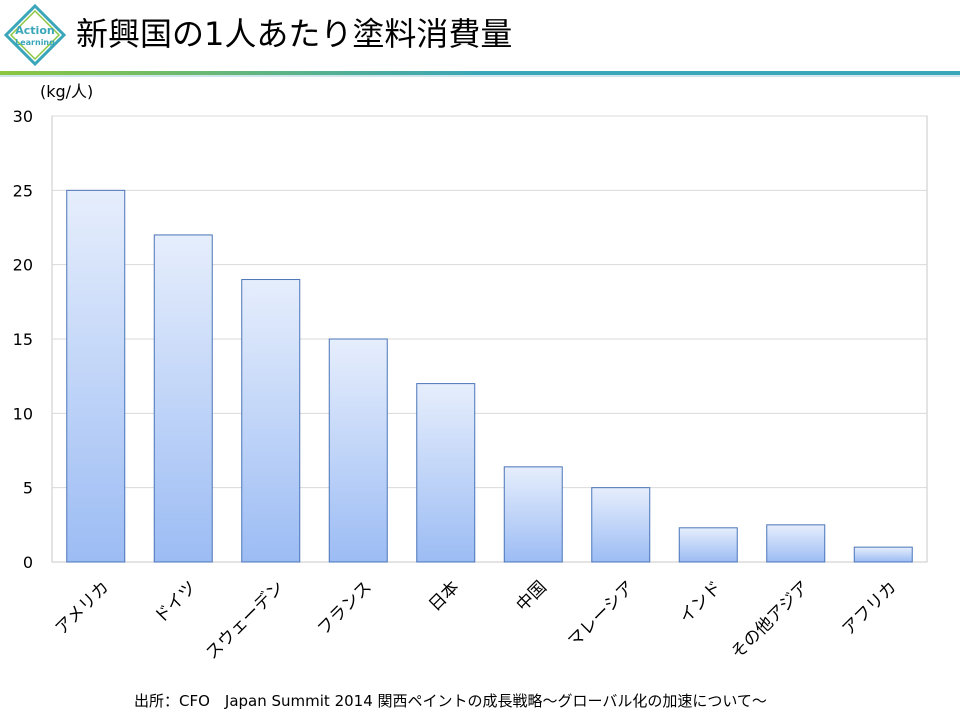 The width and height of the screenshot is (960, 720). I want to click on y-tick-label: 20, so click(23, 265).